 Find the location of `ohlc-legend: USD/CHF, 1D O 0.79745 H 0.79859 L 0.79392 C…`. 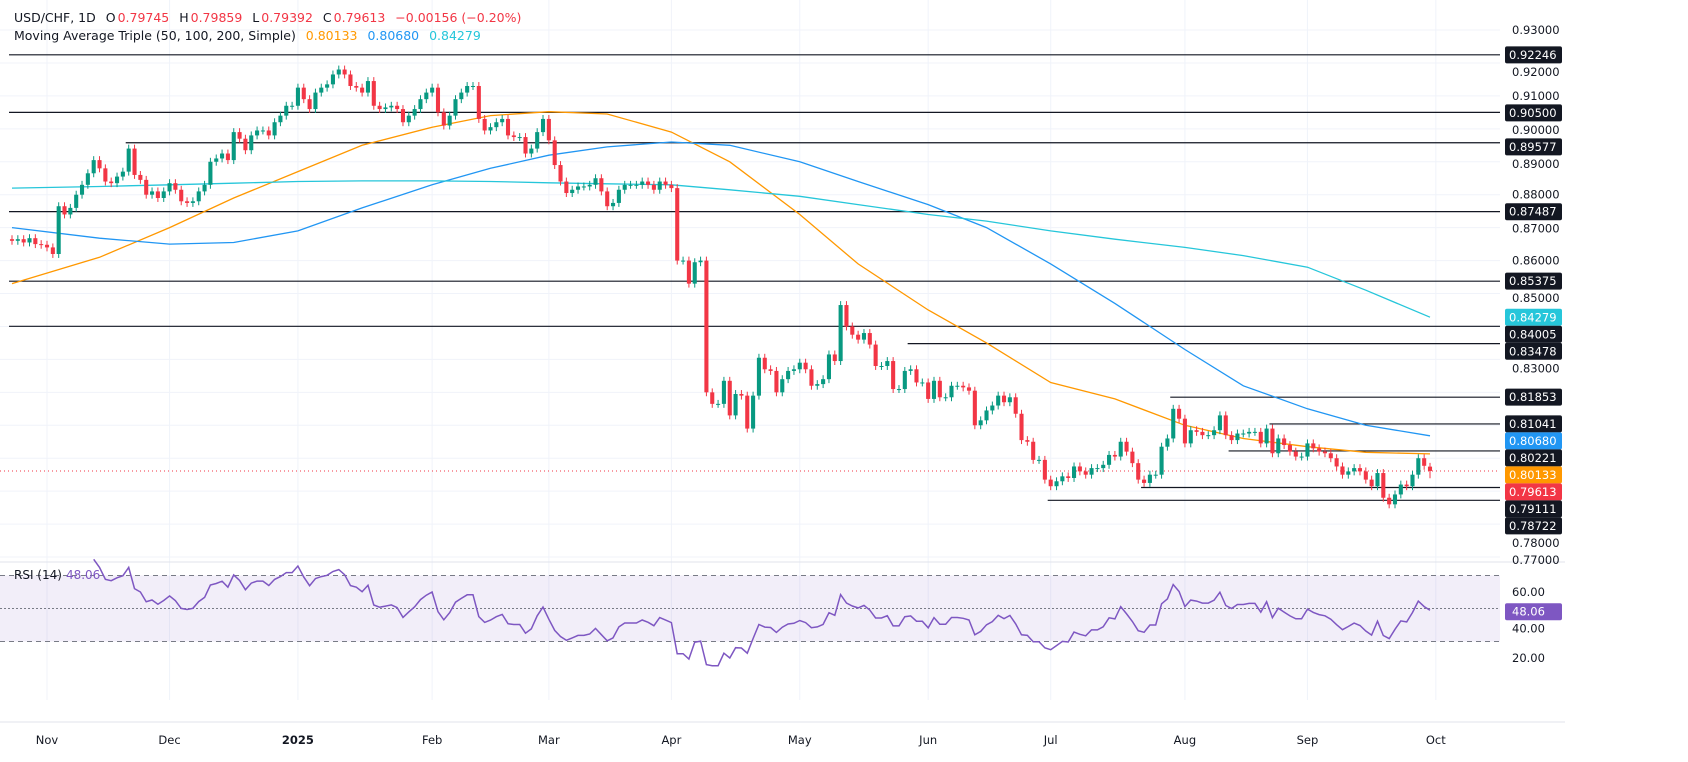

ohlc-legend: USD/CHF, 1D O 0.79745 H 0.79859 L 0.79392 C… is located at coordinates (268, 17).